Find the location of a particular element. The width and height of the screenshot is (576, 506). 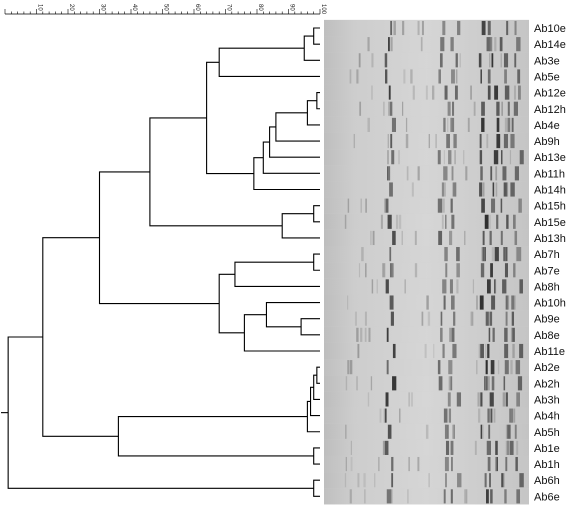

sample-label: Ab1e is located at coordinates (547, 449).